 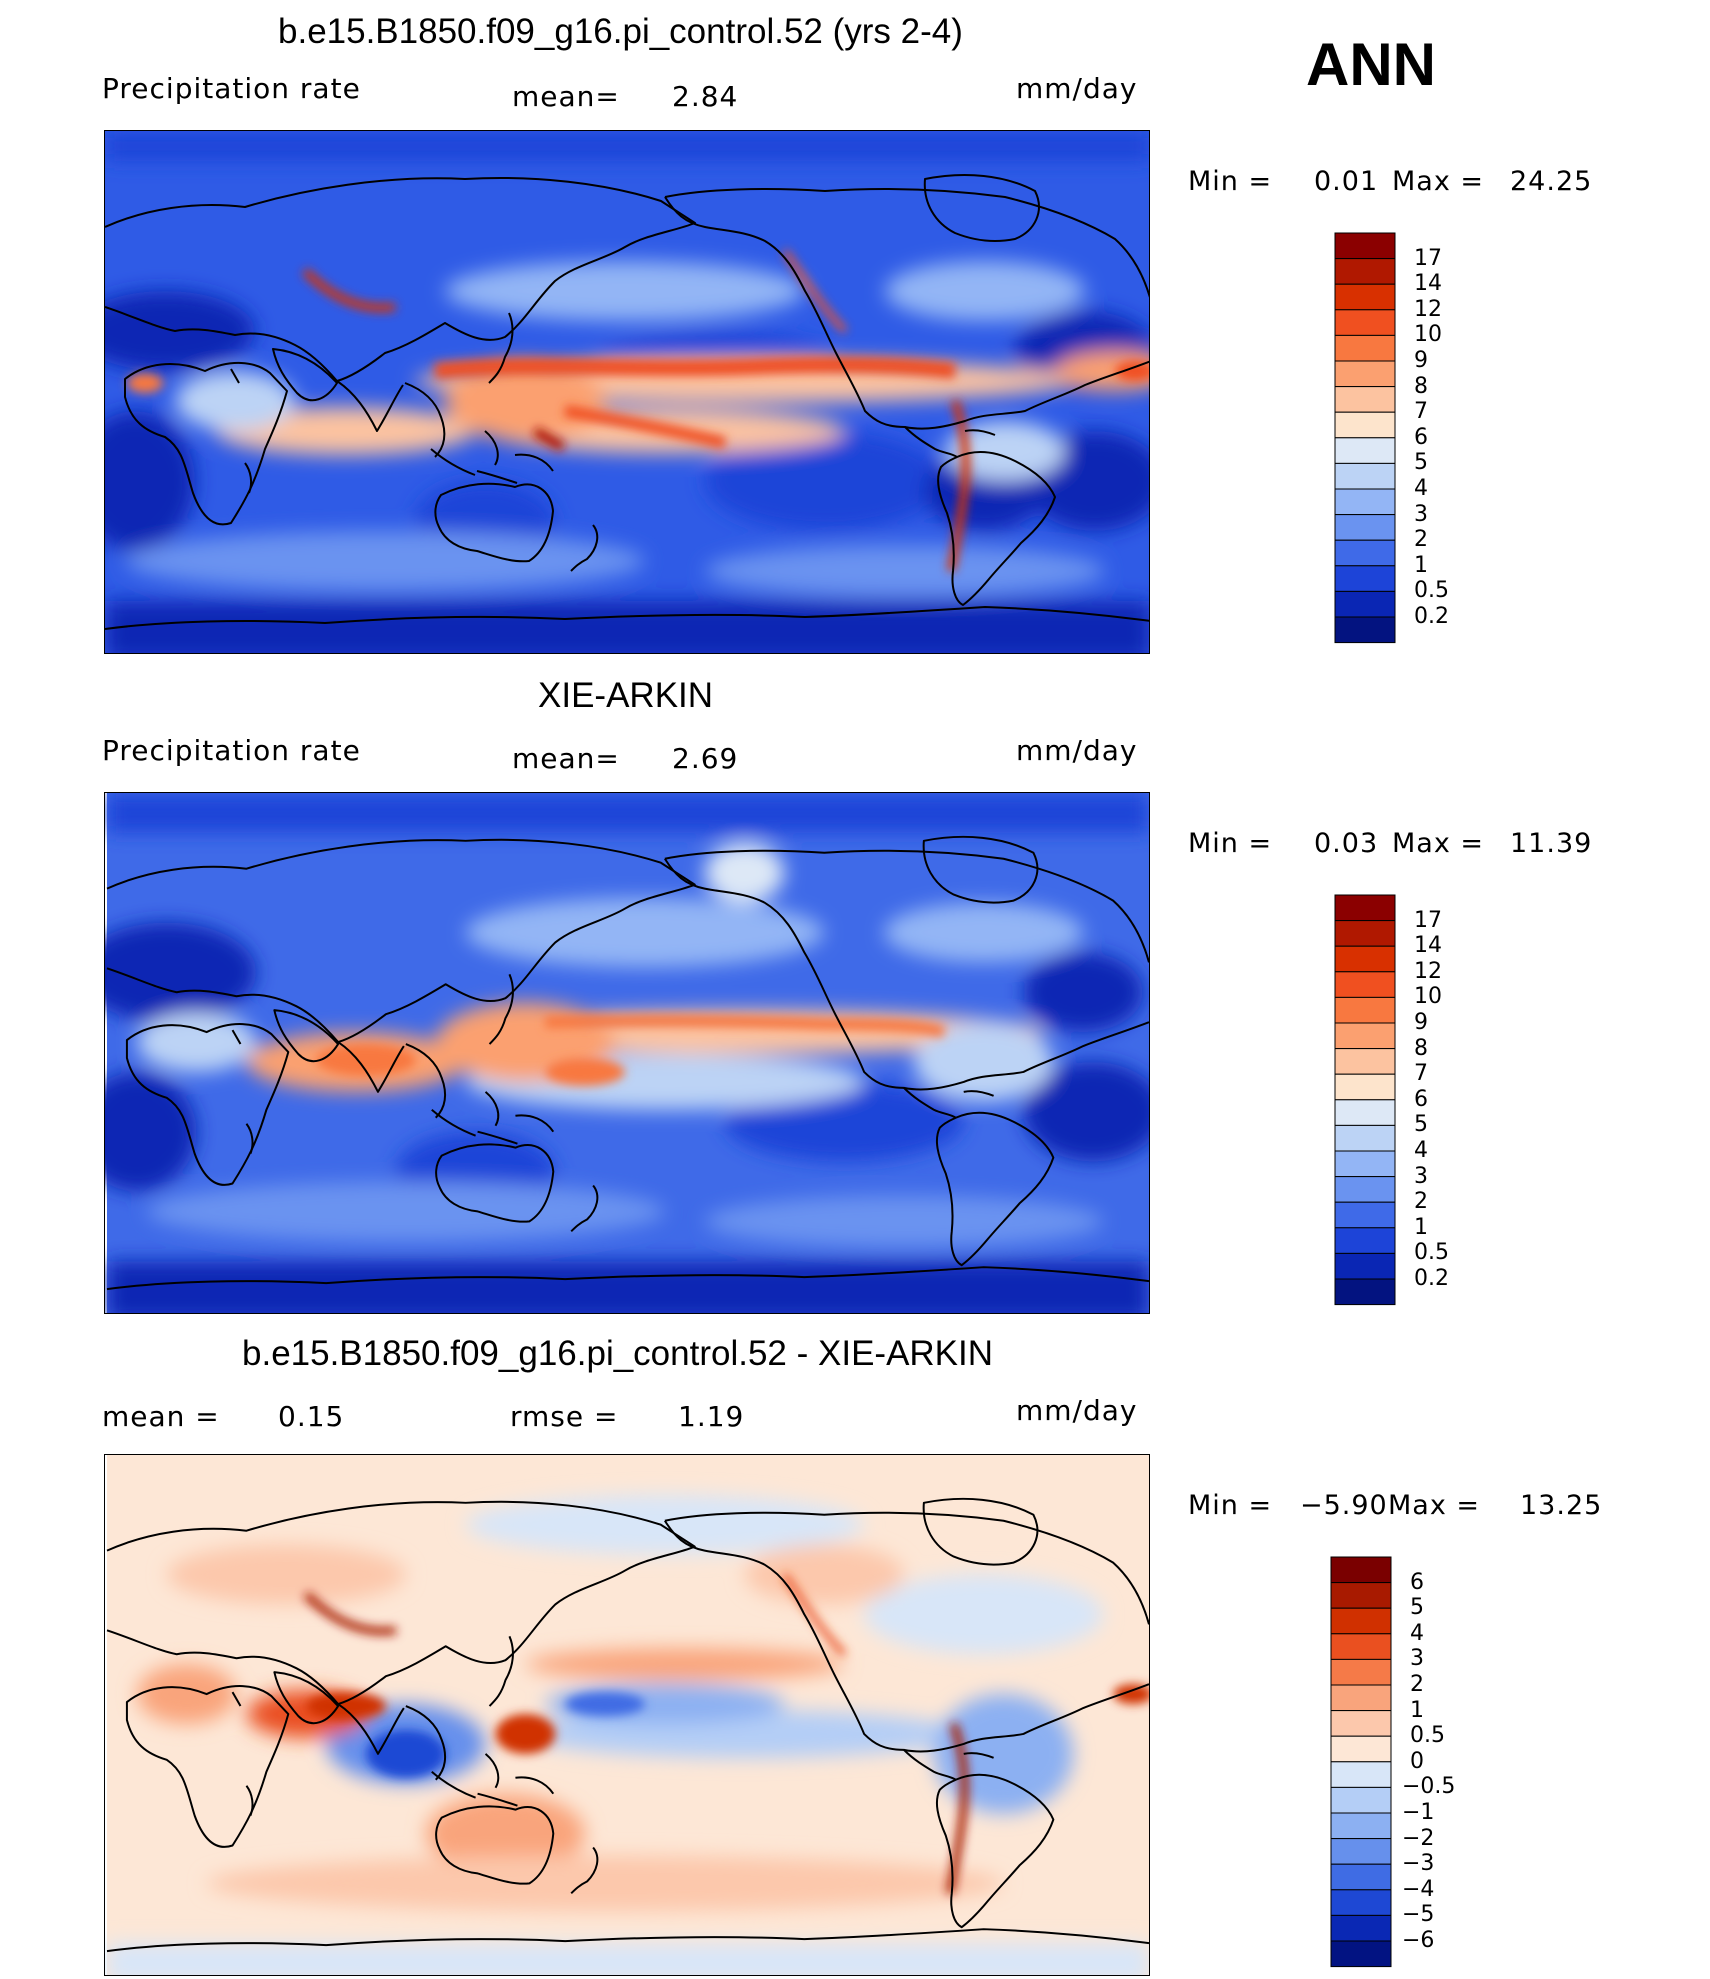 What do you see at coordinates (1428, 309) in the screenshot?
I see `colorbar-tick-label: 12` at bounding box center [1428, 309].